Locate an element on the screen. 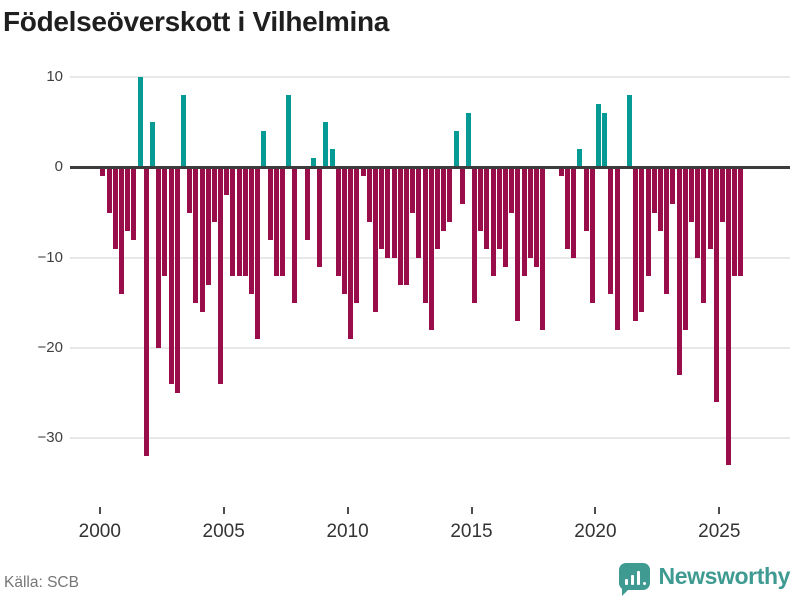  bubble-tail is located at coordinates (625, 592).